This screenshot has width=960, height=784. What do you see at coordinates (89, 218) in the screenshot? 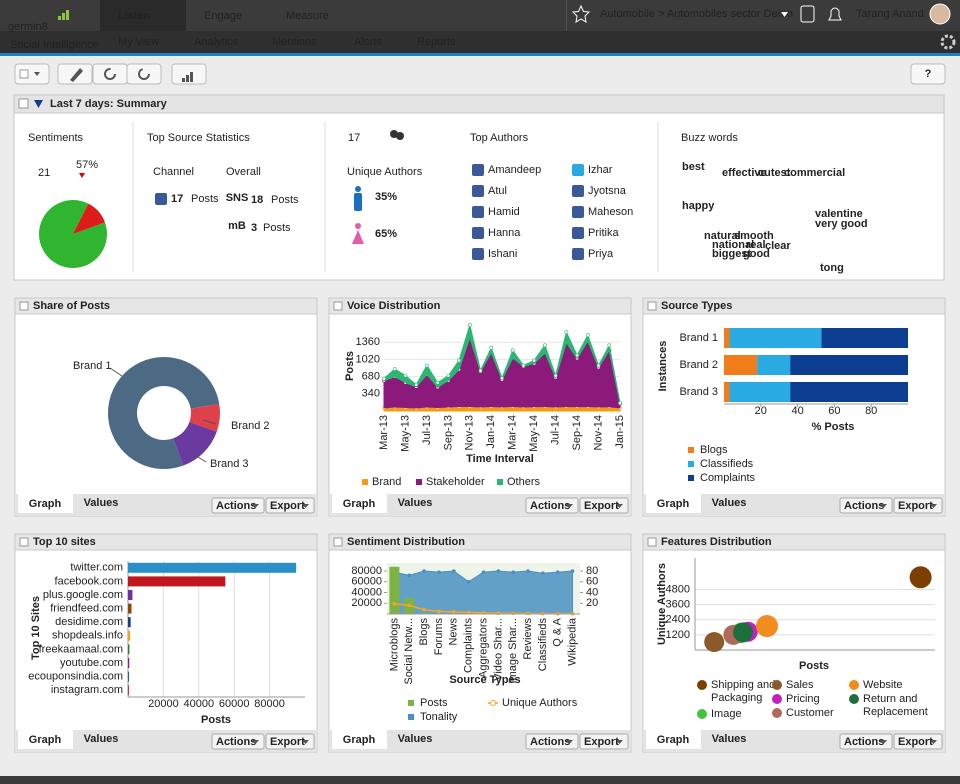
I see `pie-slice` at bounding box center [89, 218].